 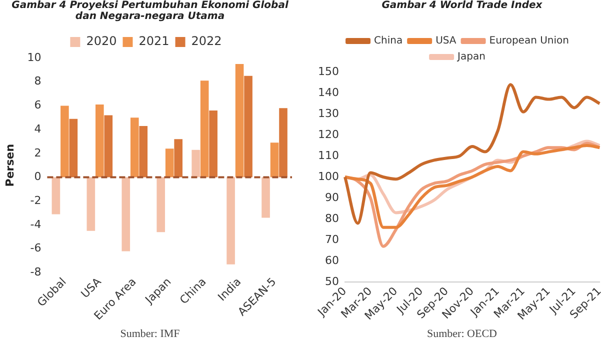 I want to click on y-tick-label: 140, so click(x=328, y=92).